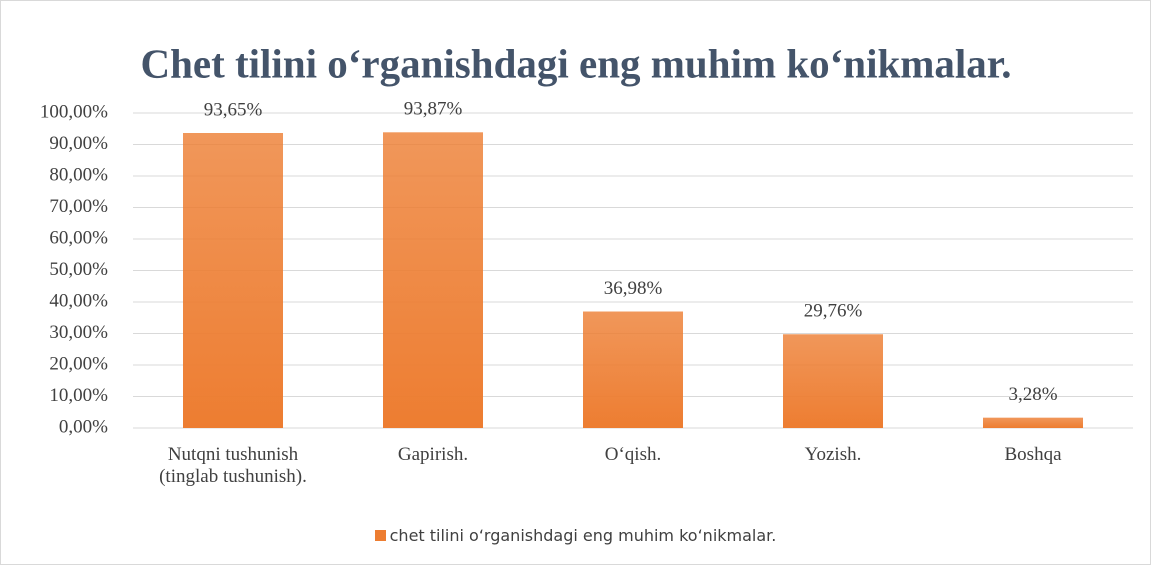  I want to click on y-tick-label: 70,00%, so click(78, 206).